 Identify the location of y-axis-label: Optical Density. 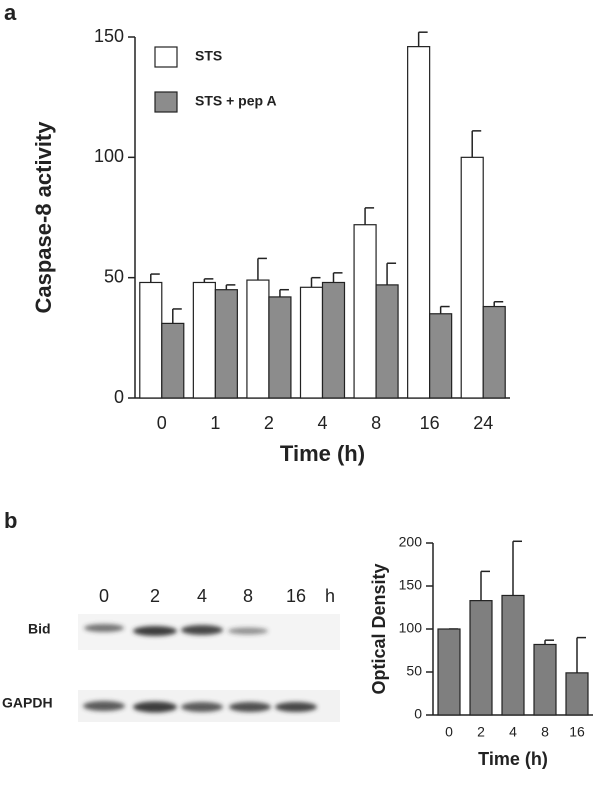
(379, 628).